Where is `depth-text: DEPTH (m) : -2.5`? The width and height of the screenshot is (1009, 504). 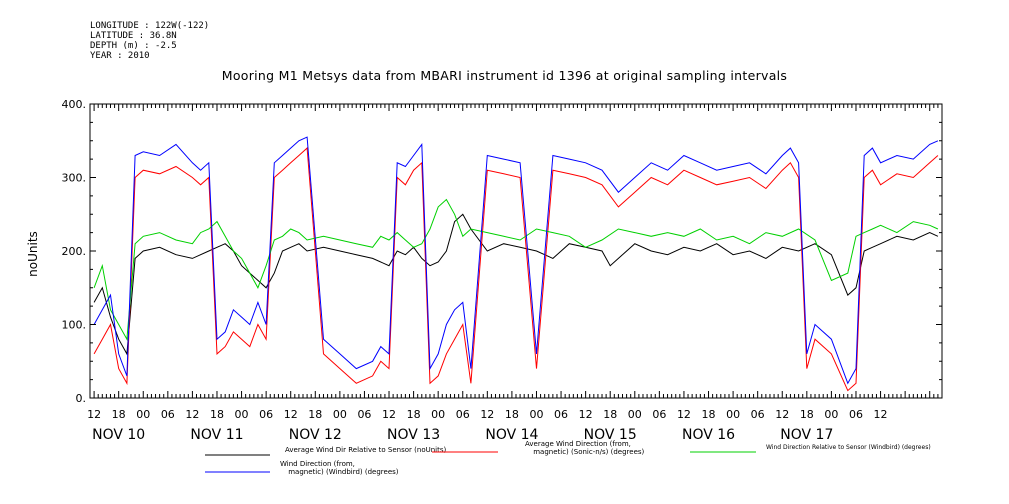 depth-text: DEPTH (m) : -2.5 is located at coordinates (133, 46).